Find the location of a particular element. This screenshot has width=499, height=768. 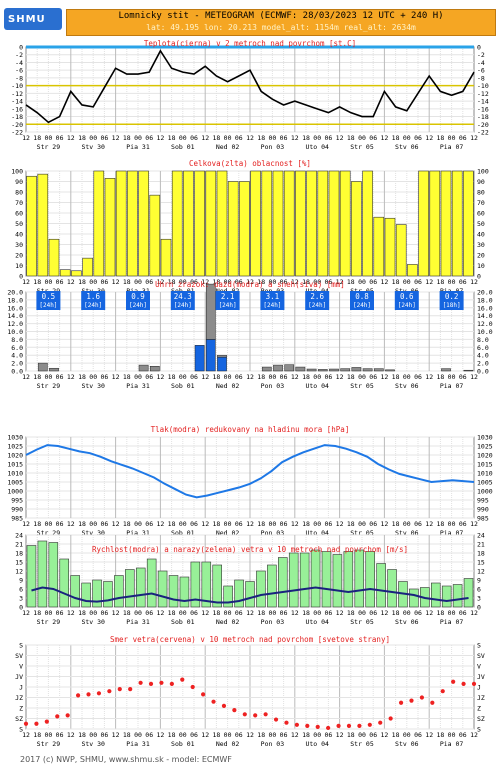

ytick-left-0-5: -10 is located at coordinates (17, 86).